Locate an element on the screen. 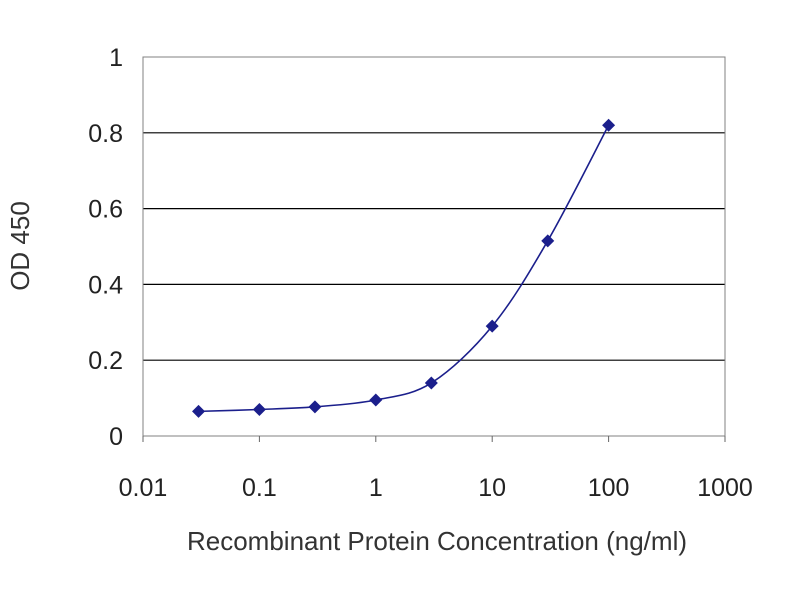 This screenshot has height=600, width=800. x-tick-label: 10 is located at coordinates (492, 488).